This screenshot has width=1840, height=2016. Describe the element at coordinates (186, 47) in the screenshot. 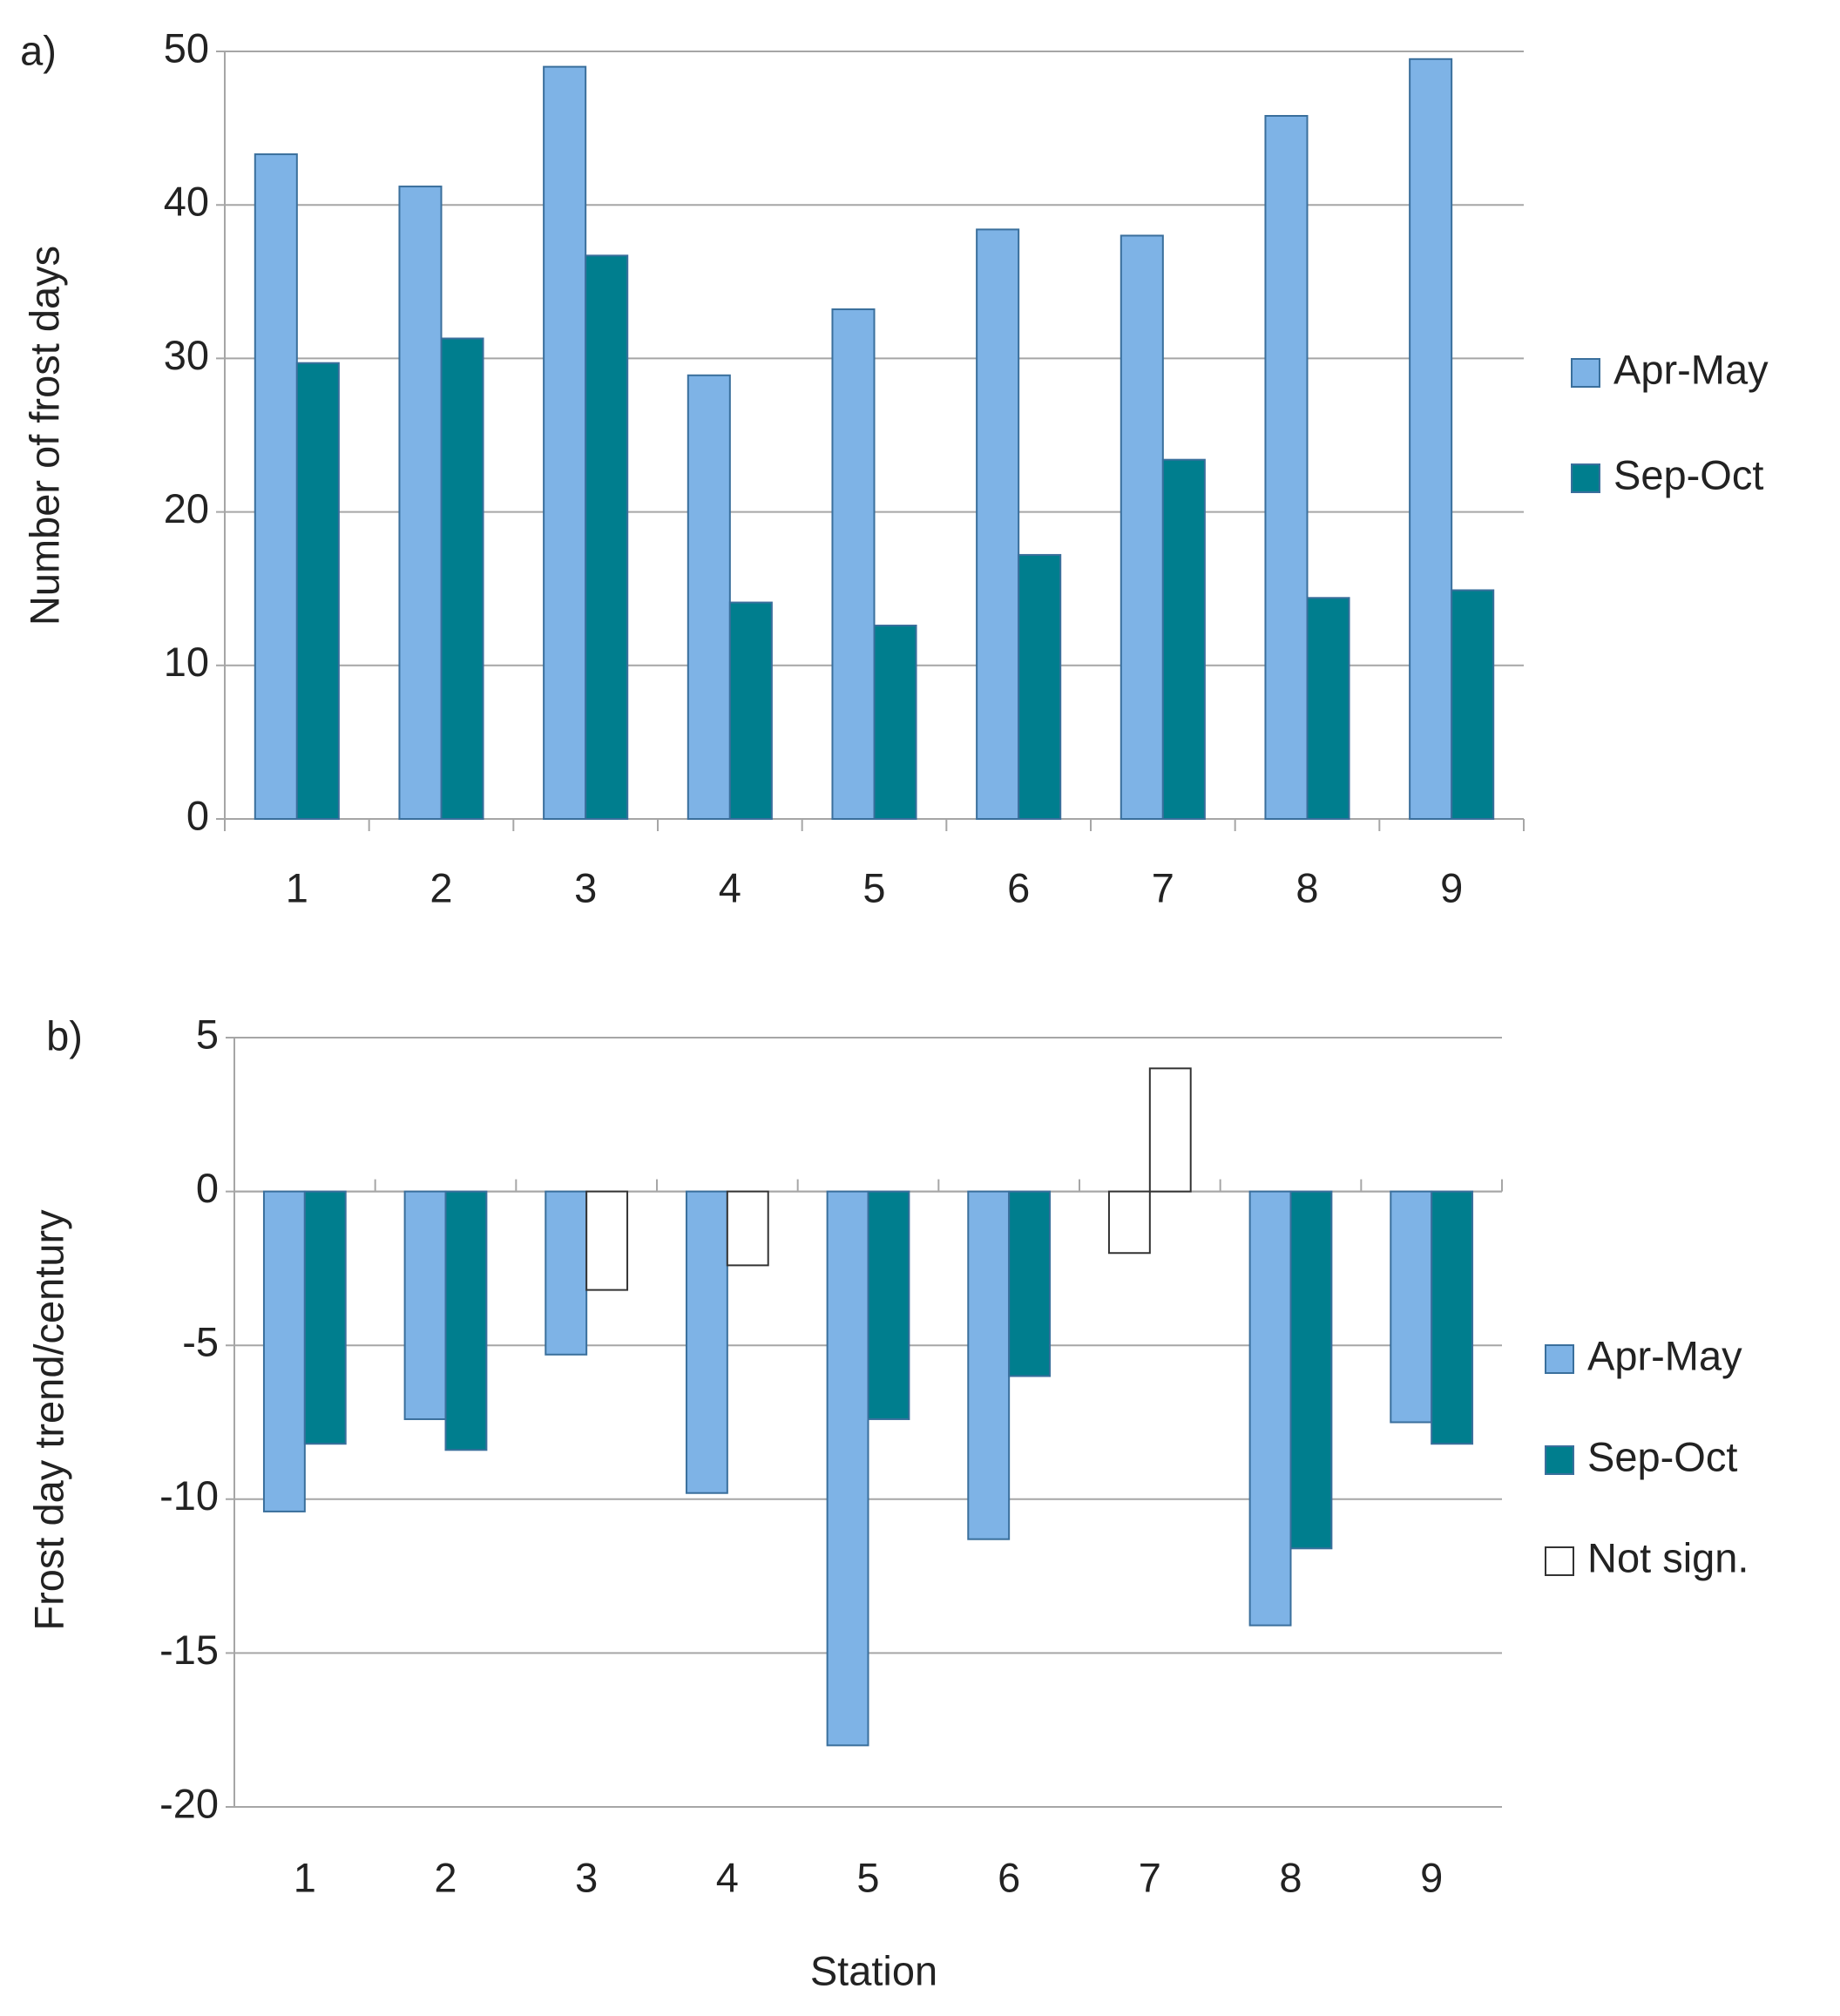

I see `y-tick-label: 50` at that location.